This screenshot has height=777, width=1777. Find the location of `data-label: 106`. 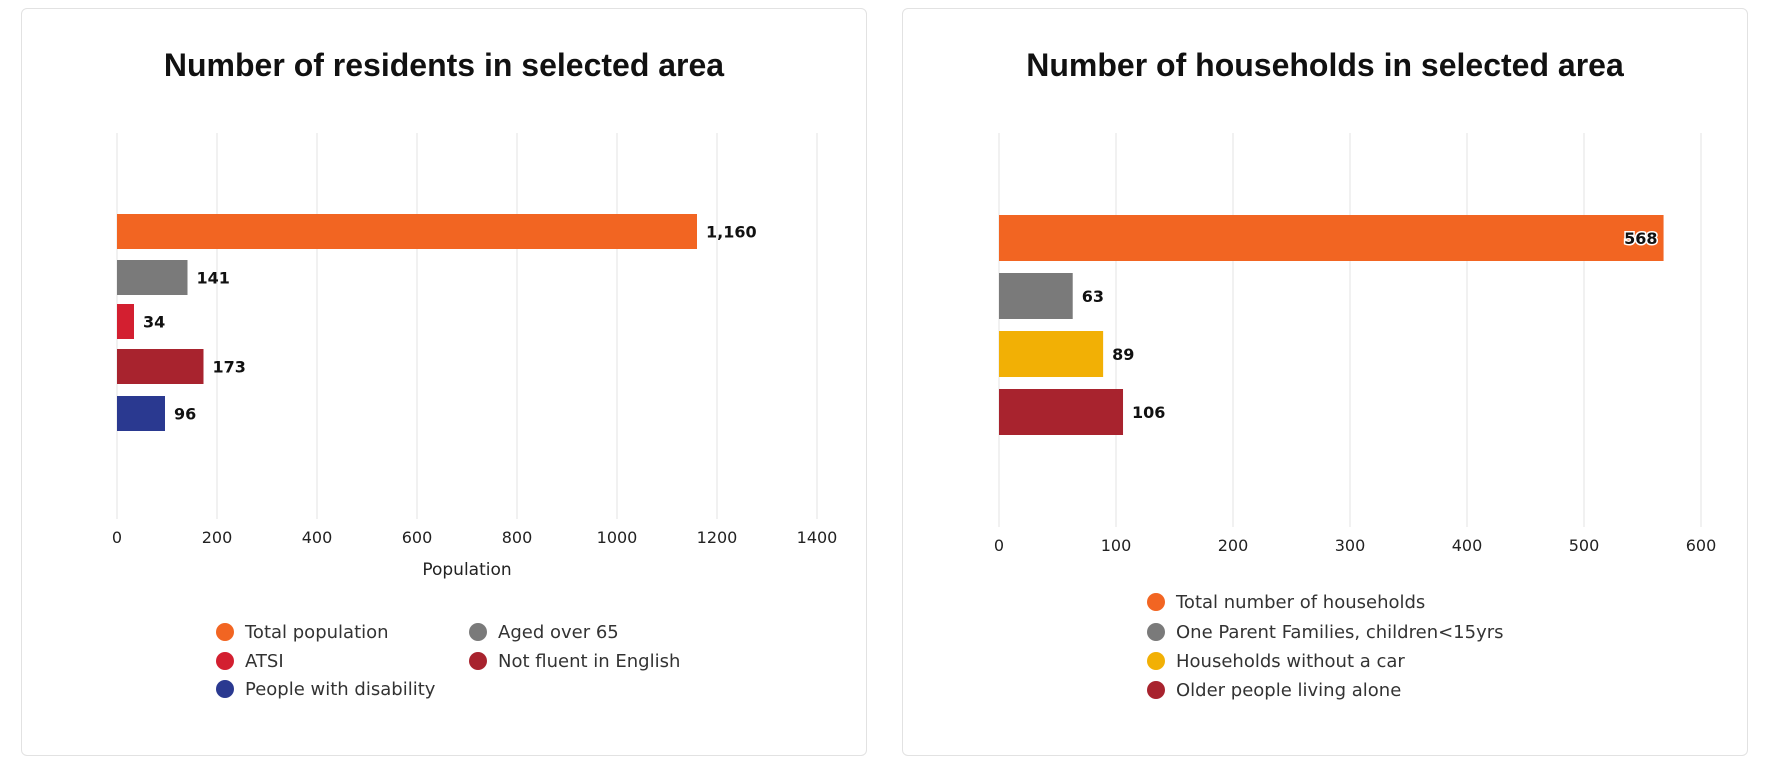

data-label: 106 is located at coordinates (1148, 412).